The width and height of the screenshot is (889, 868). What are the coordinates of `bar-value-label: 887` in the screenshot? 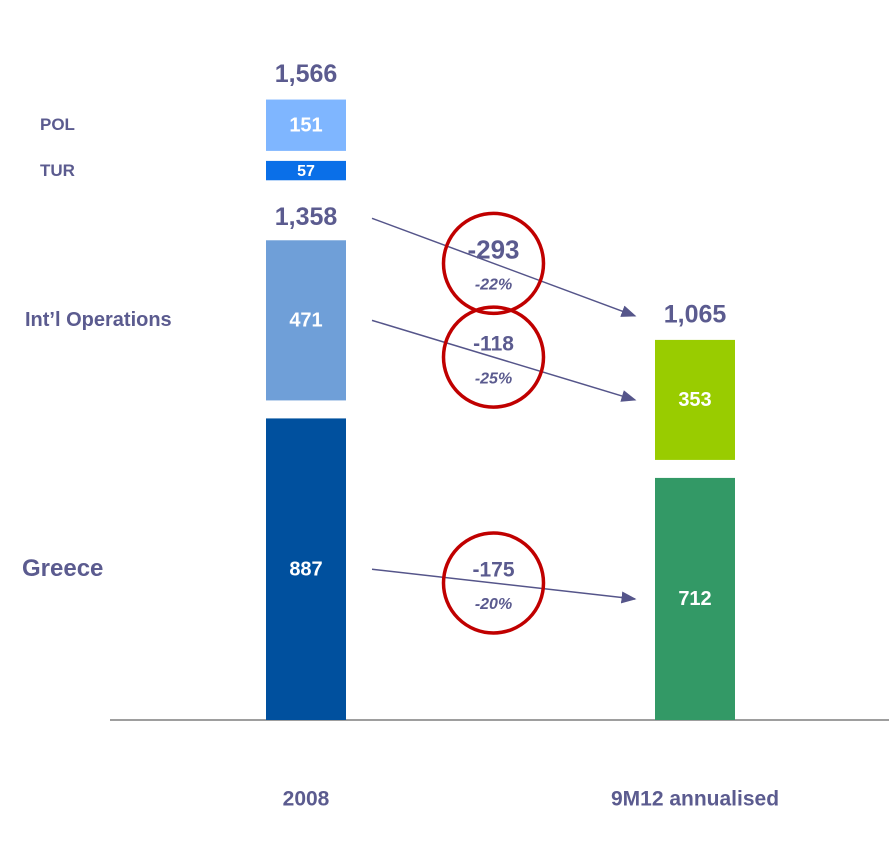 It's located at (305, 569).